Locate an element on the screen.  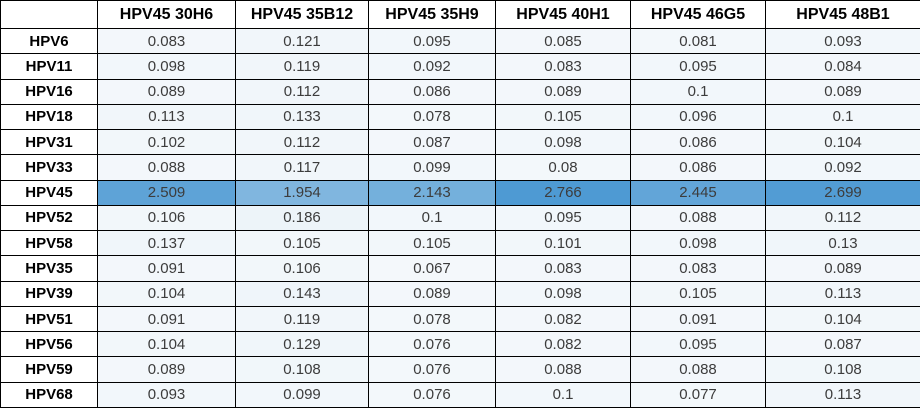
value-cell: 0.102 is located at coordinates (166, 142).